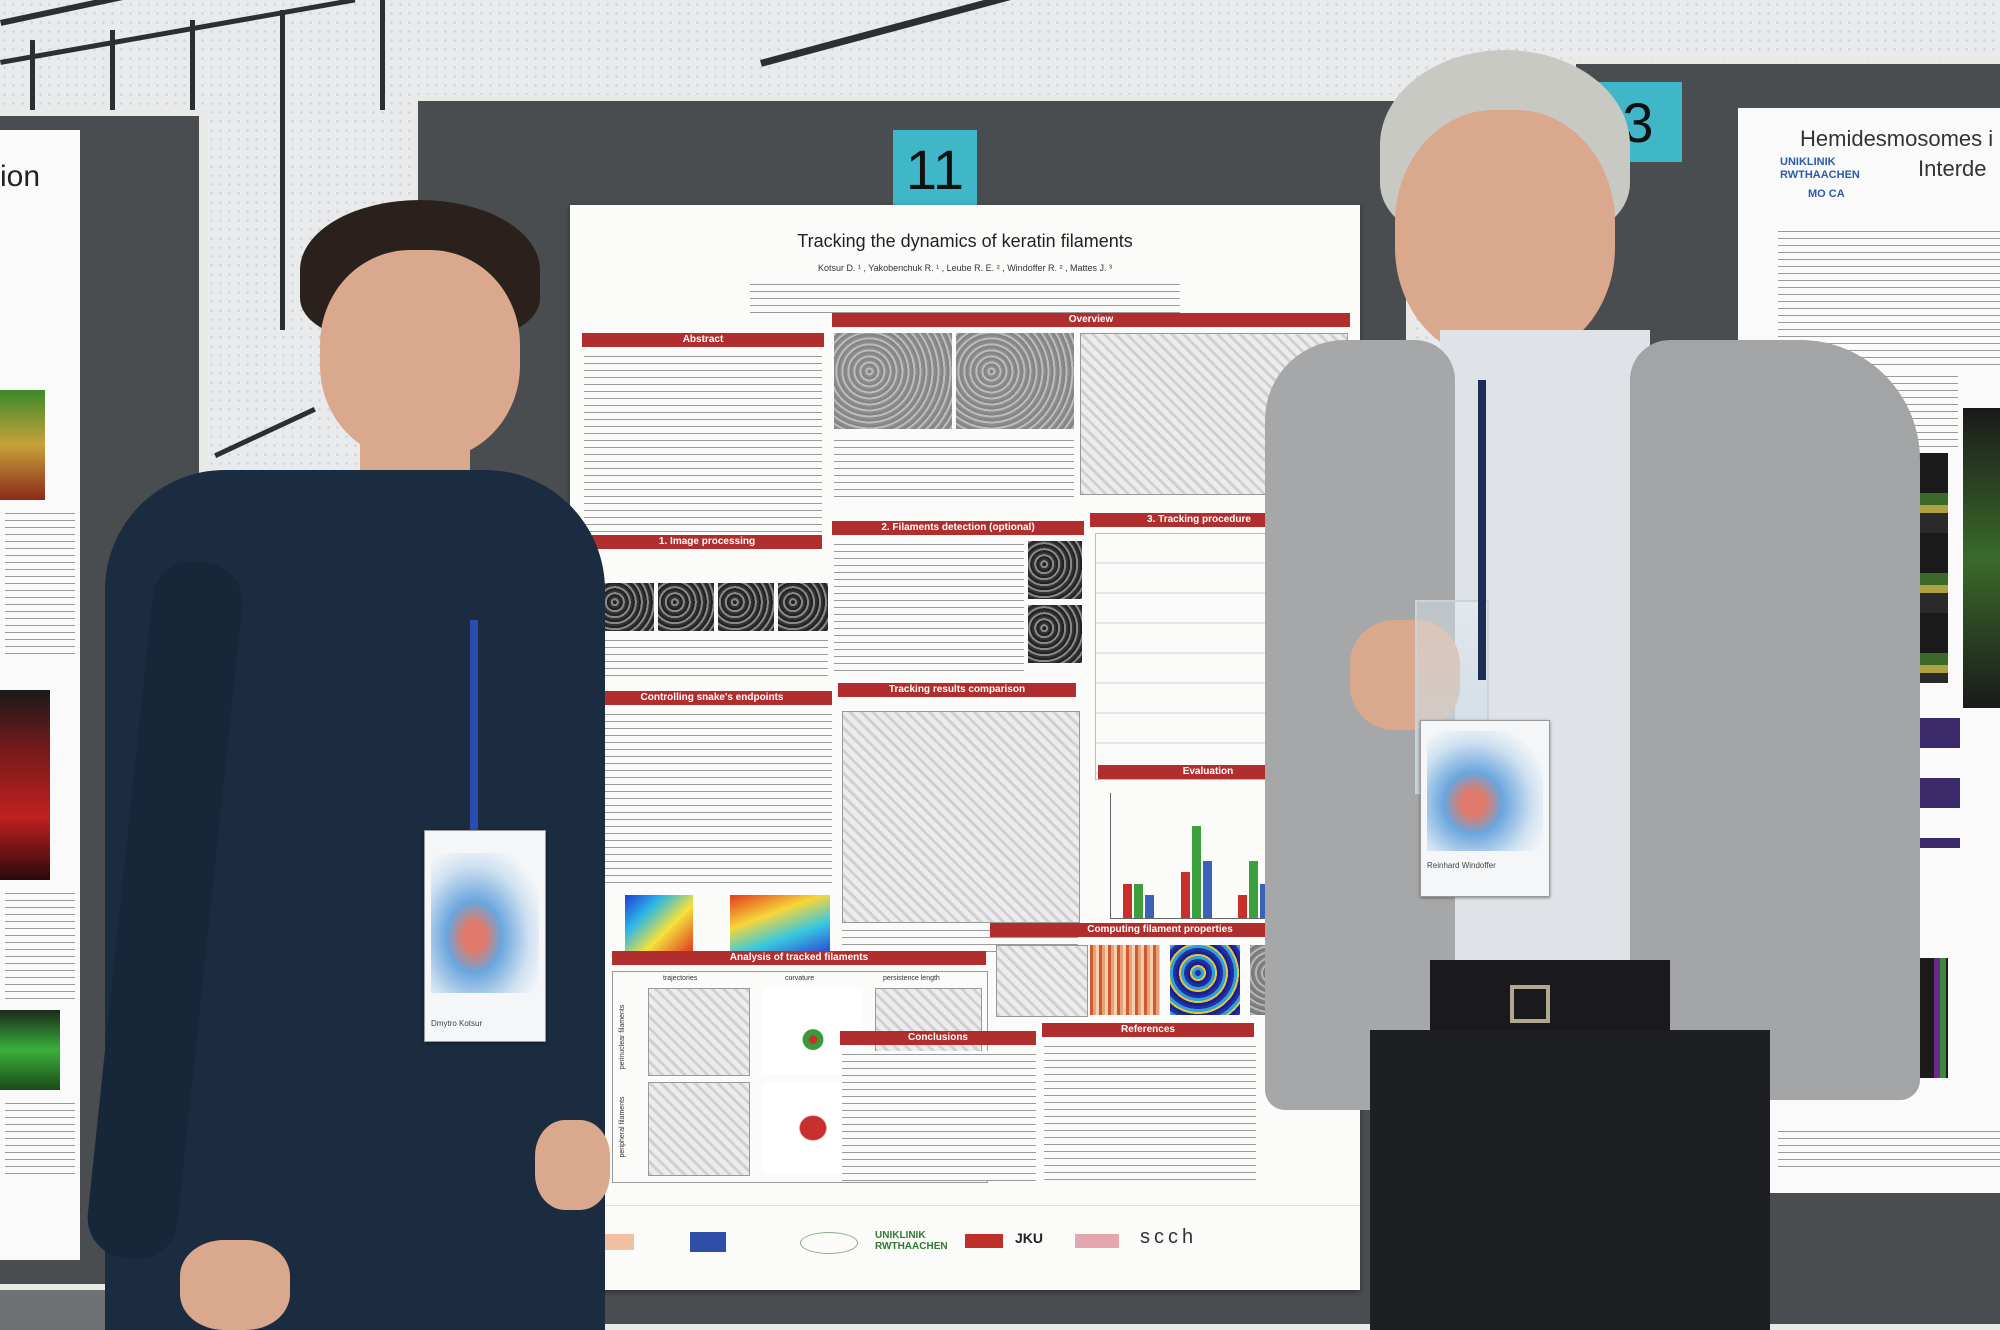 The height and width of the screenshot is (1330, 2000). What do you see at coordinates (713, 657) in the screenshot?
I see `processing-captions` at bounding box center [713, 657].